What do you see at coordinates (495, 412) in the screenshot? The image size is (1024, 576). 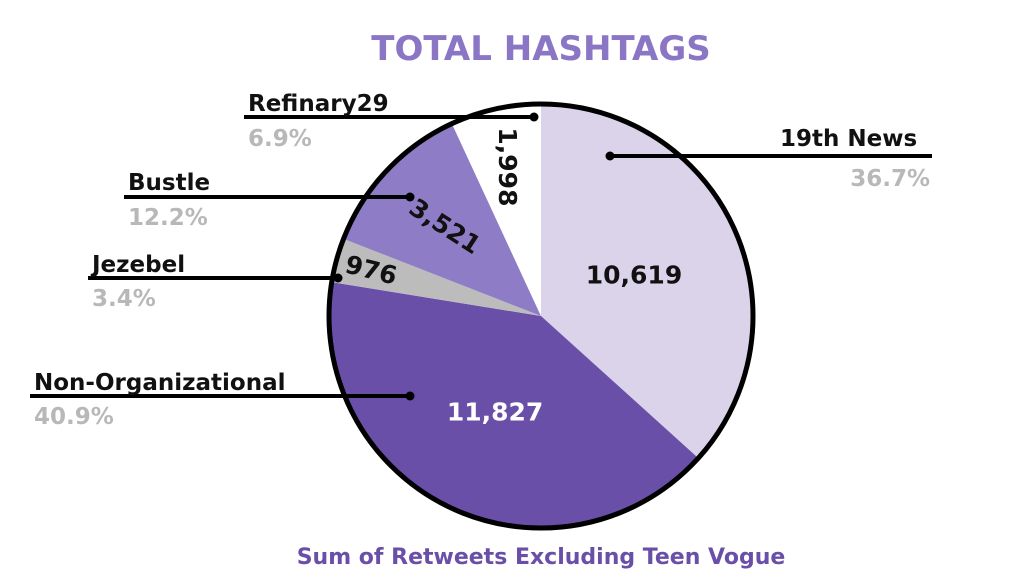 I see `slice-value-label: 11,827` at bounding box center [495, 412].